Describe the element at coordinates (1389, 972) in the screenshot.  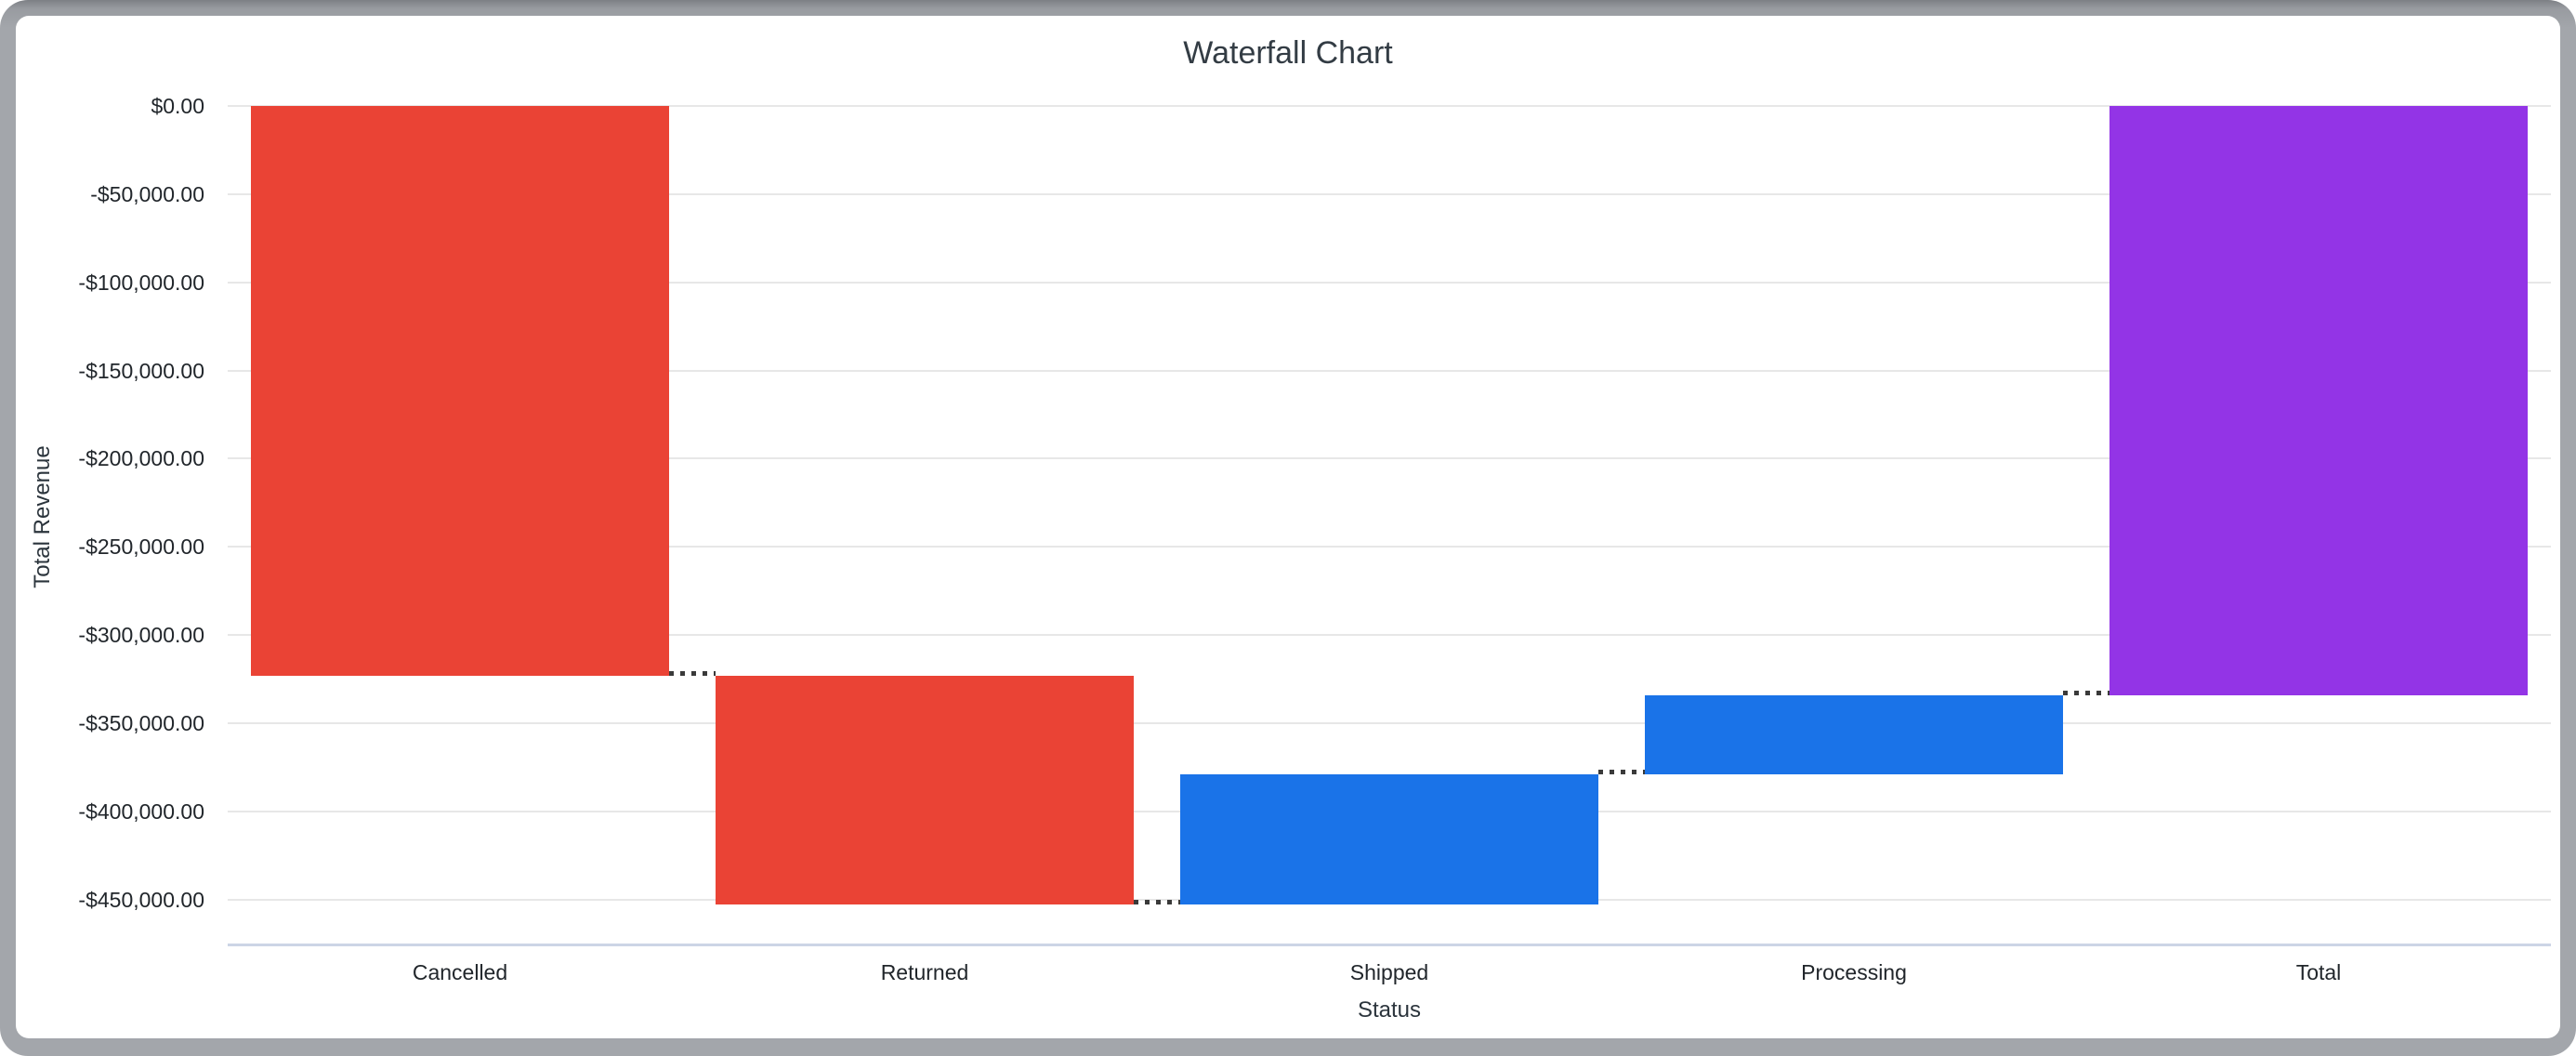
I see `x-label-shipped: Shipped` at that location.